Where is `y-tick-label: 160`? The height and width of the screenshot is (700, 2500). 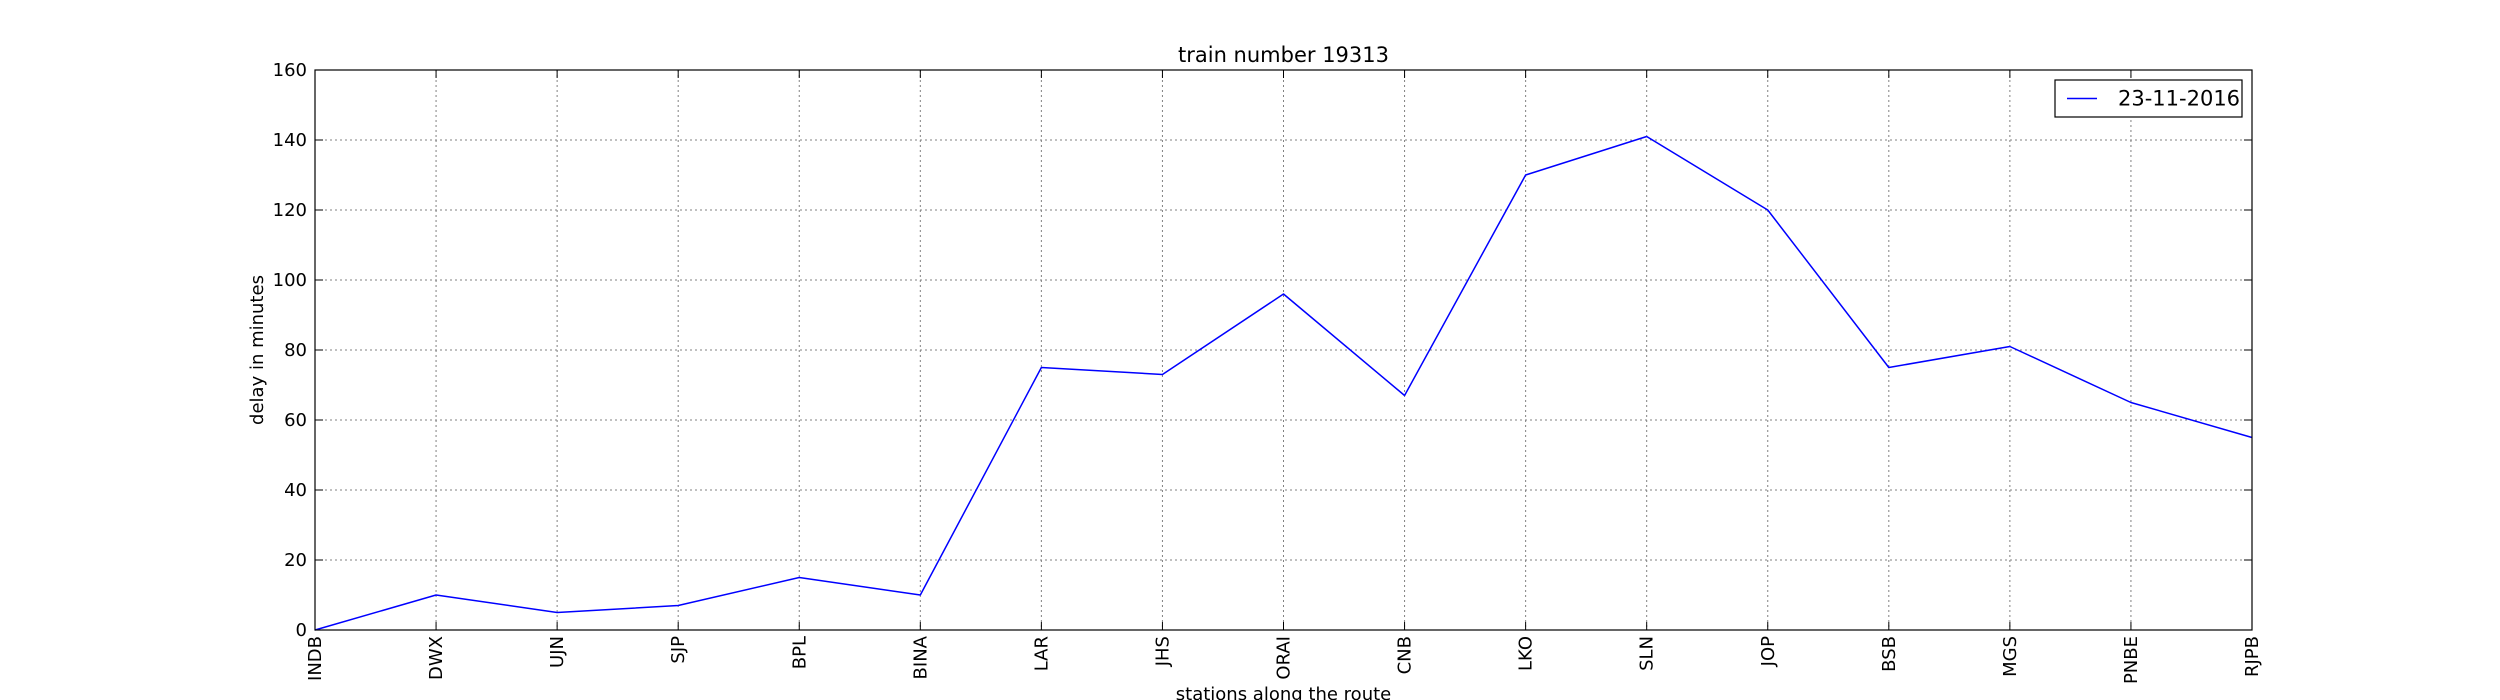
y-tick-label: 160 is located at coordinates (290, 70).